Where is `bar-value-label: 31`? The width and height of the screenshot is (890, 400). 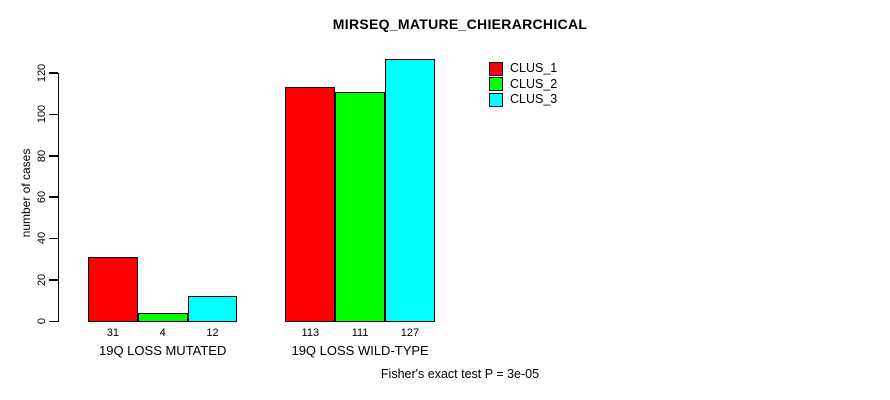 bar-value-label: 31 is located at coordinates (113, 333).